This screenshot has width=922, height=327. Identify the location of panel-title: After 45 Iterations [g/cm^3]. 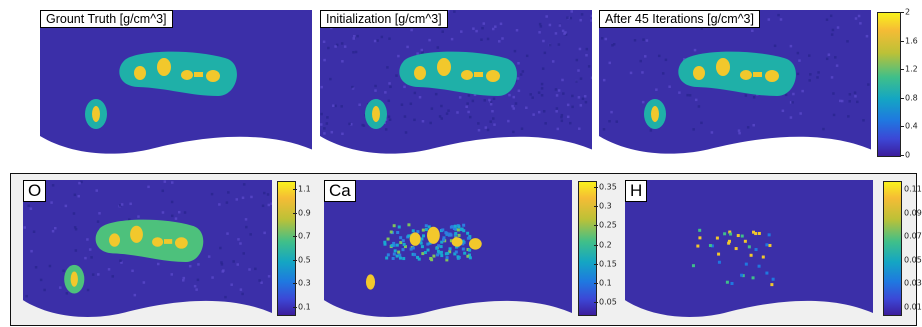
(679, 19).